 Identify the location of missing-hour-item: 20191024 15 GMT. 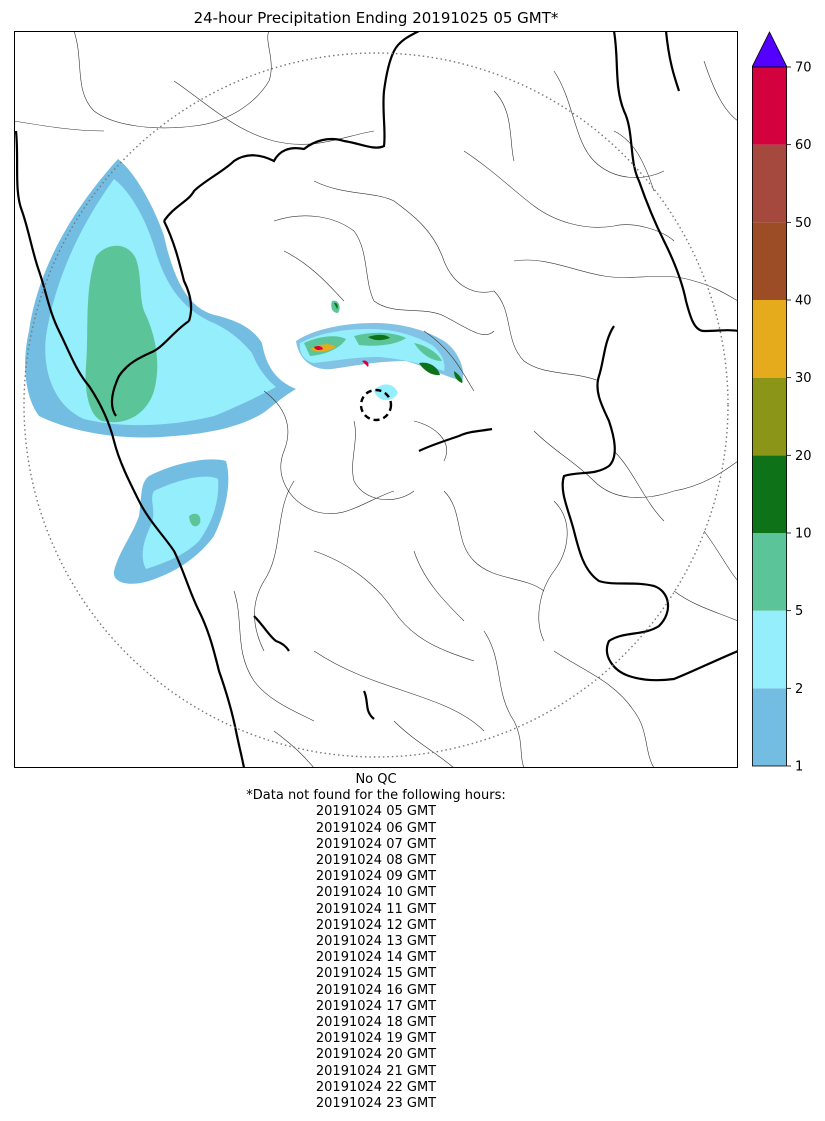
(376, 974).